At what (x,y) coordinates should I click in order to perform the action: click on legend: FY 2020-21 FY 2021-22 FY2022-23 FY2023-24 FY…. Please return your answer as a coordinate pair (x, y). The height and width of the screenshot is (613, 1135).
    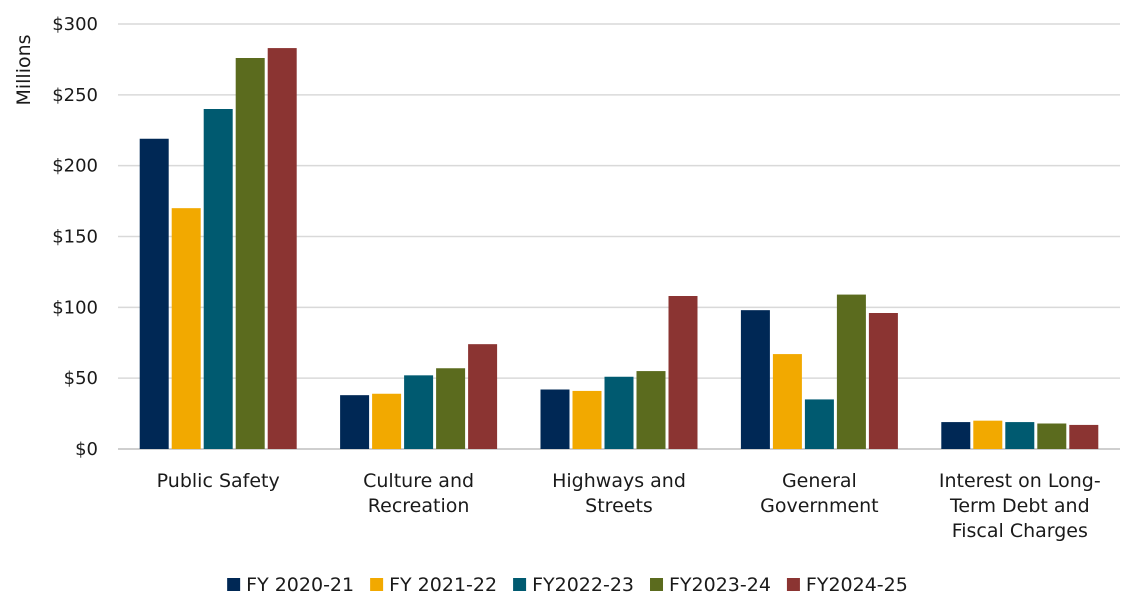
    Looking at the image, I should click on (567, 585).